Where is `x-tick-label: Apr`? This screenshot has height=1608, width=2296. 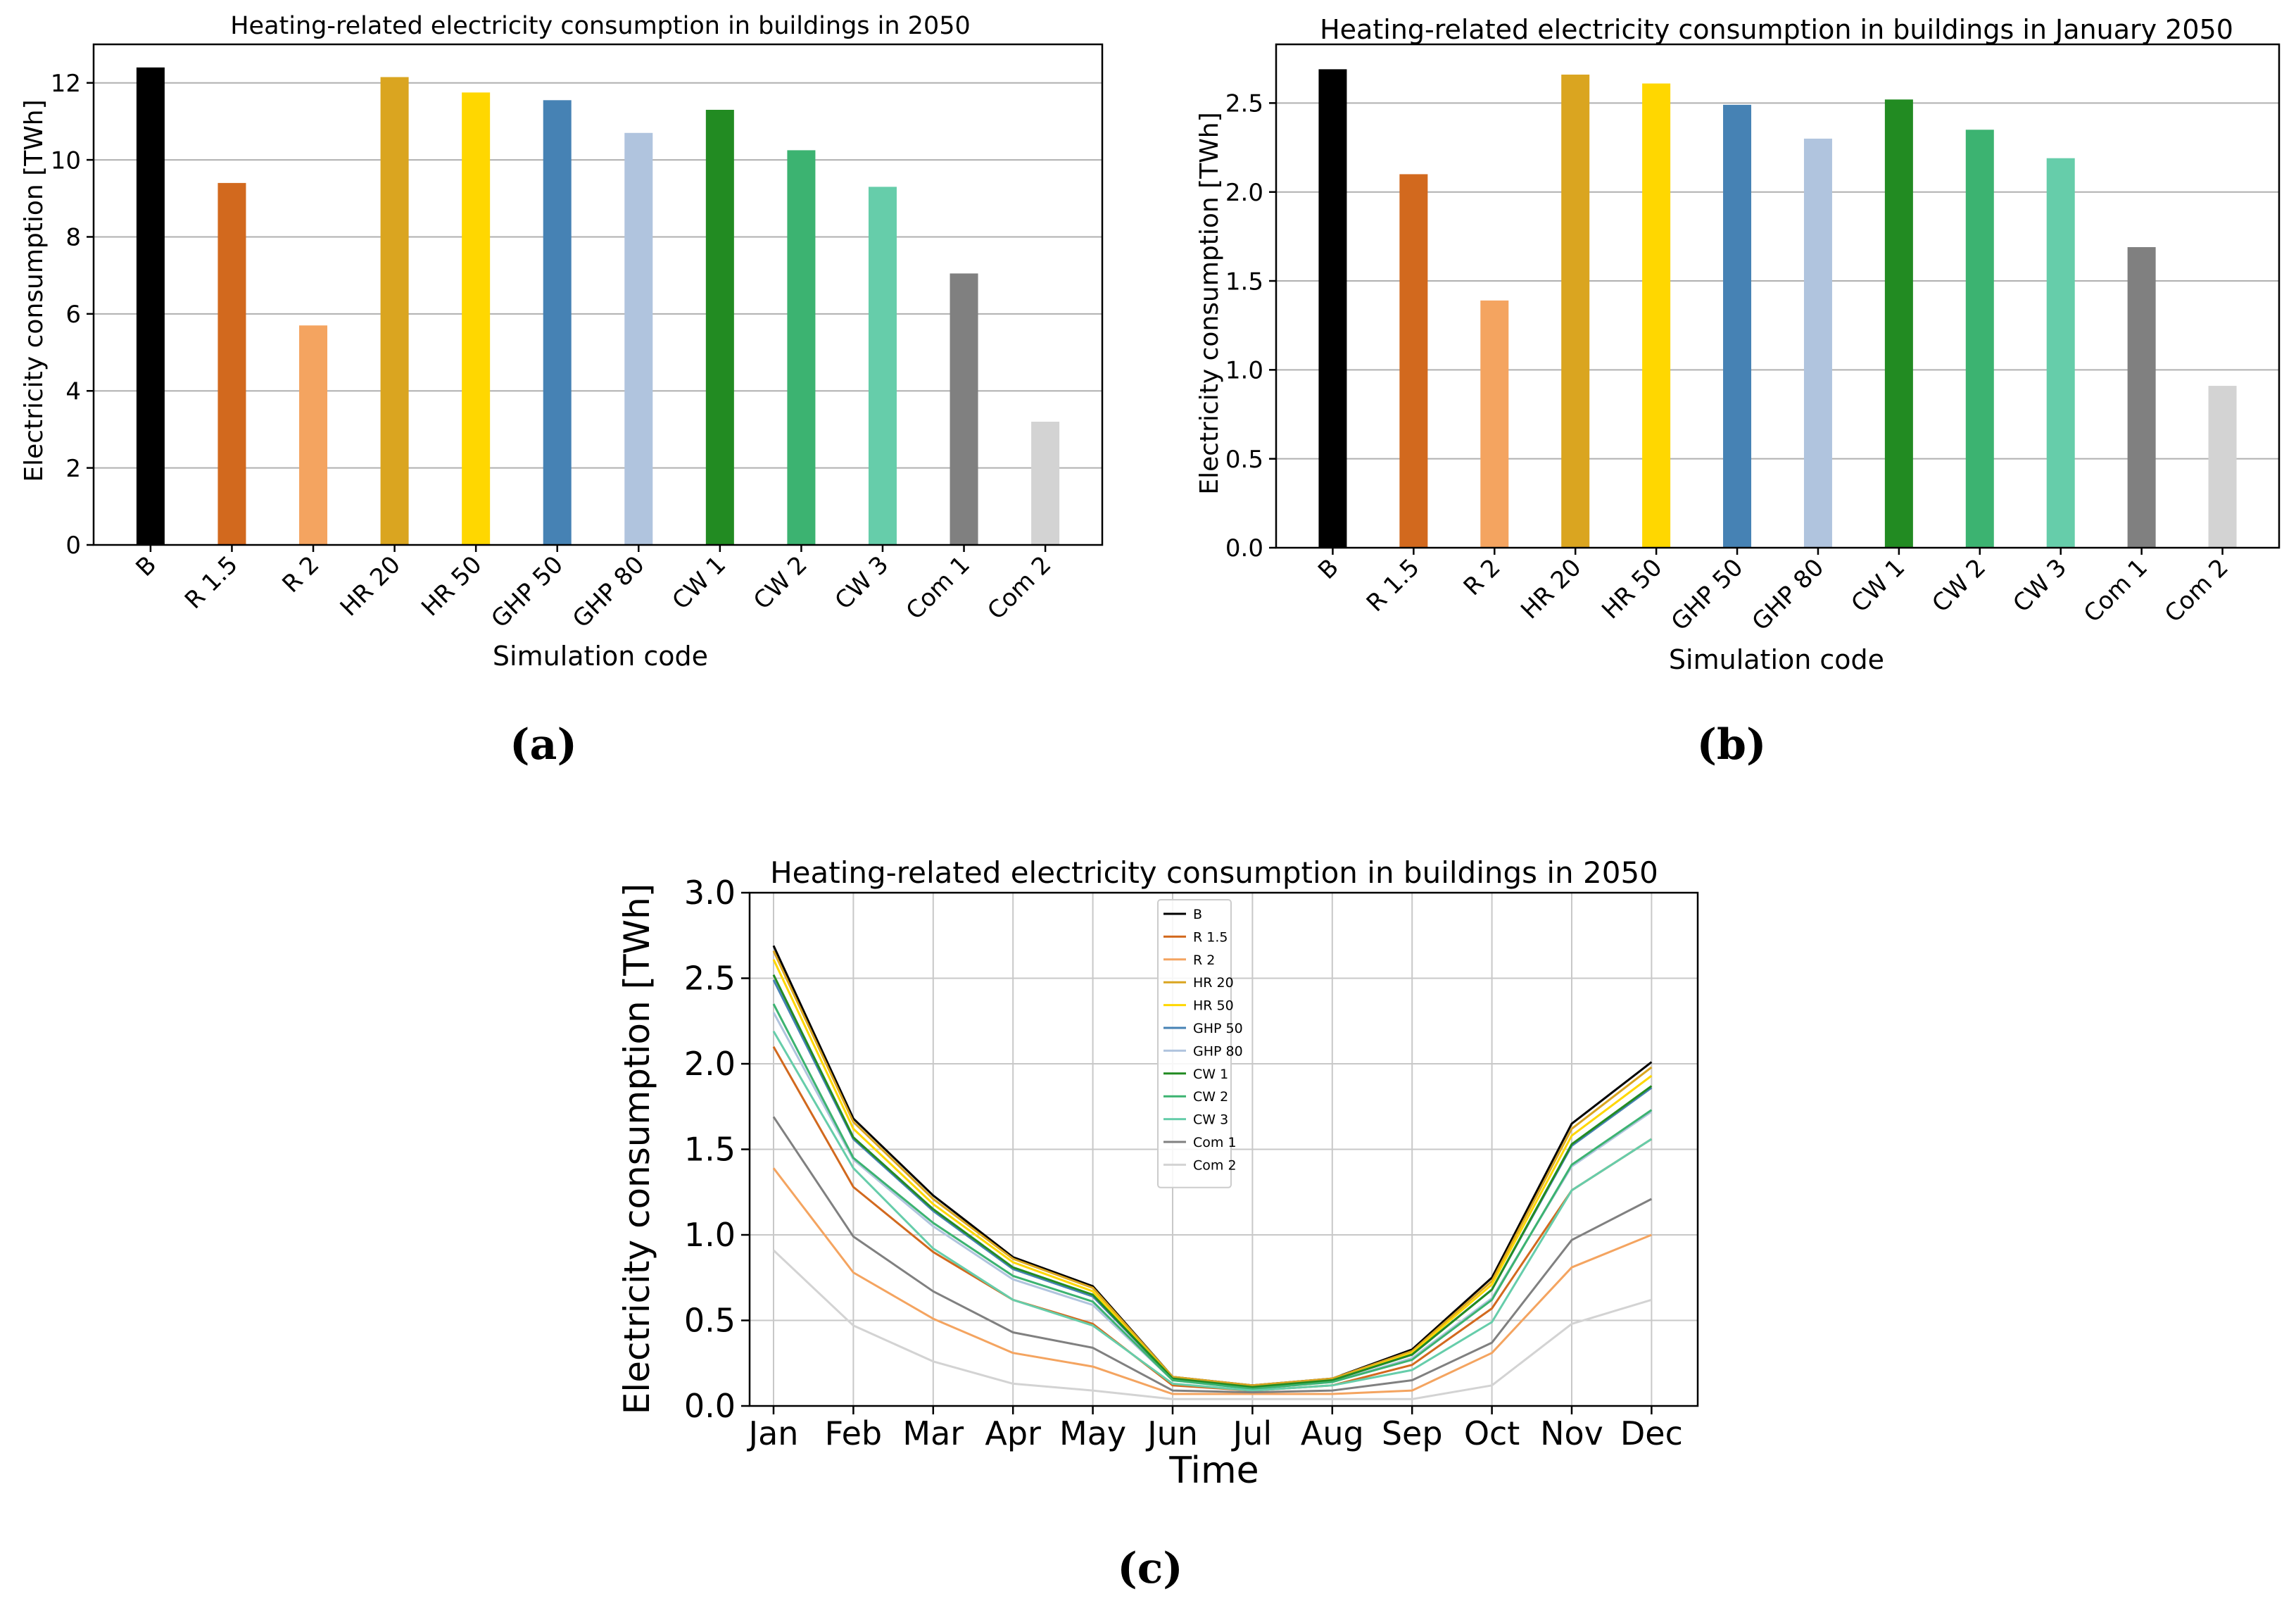 x-tick-label: Apr is located at coordinates (1013, 1433).